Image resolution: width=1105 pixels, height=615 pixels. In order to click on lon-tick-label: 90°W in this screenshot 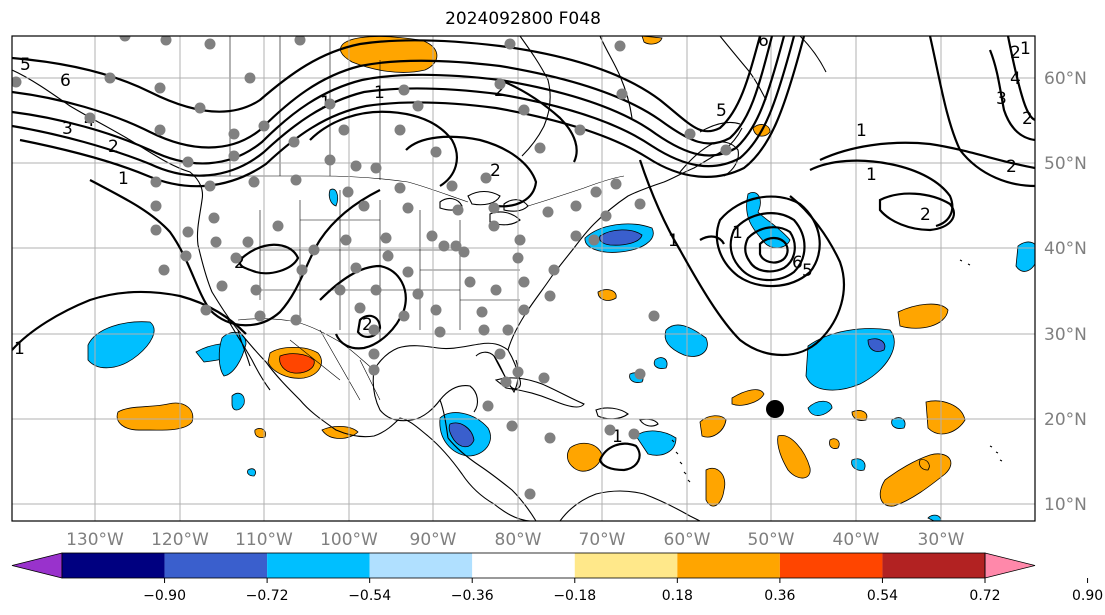, I will do `click(433, 540)`.